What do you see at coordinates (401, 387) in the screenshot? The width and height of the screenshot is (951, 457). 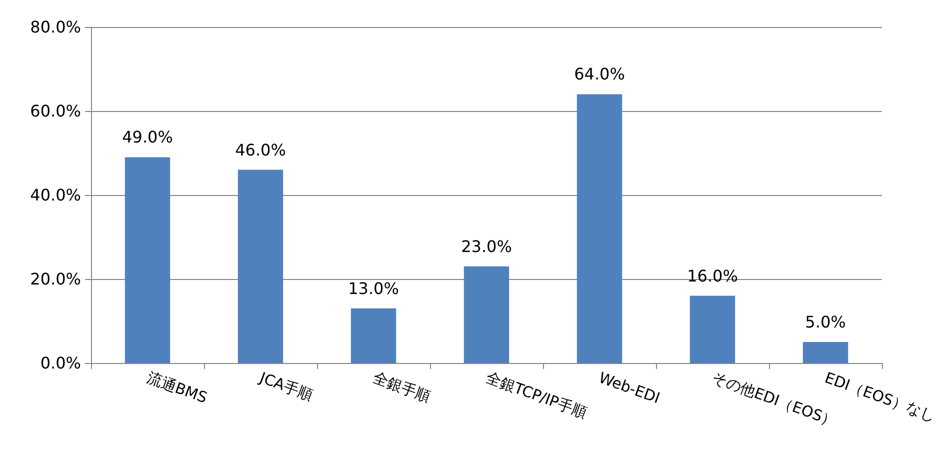 I see `x-tick-label: 全銀手順` at bounding box center [401, 387].